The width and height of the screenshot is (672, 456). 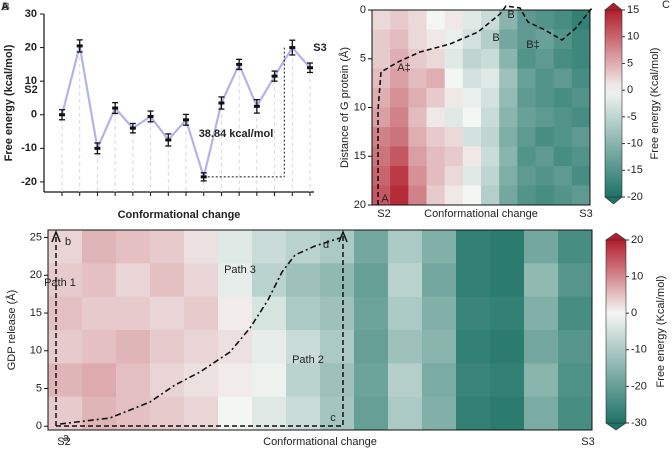 What do you see at coordinates (9, 102) in the screenshot?
I see `y-axis-label: Free energy (kcal/mol)` at bounding box center [9, 102].